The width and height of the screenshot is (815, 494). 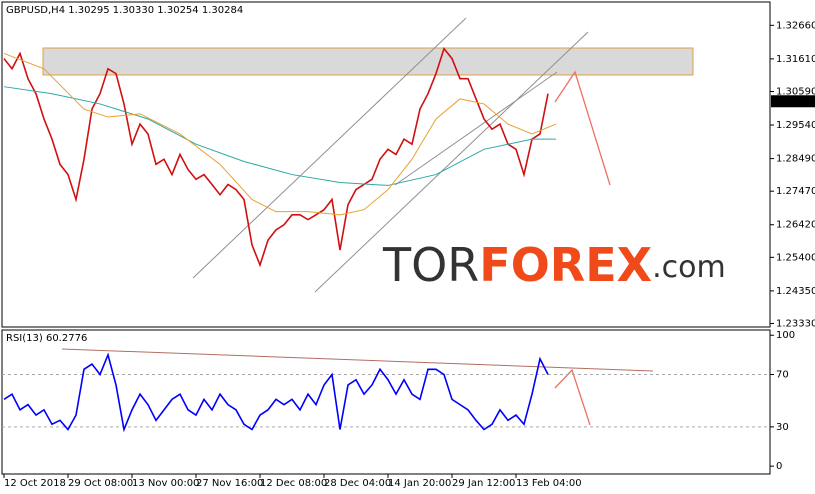 What do you see at coordinates (357, 360) in the screenshot?
I see `rsi-trendline` at bounding box center [357, 360].